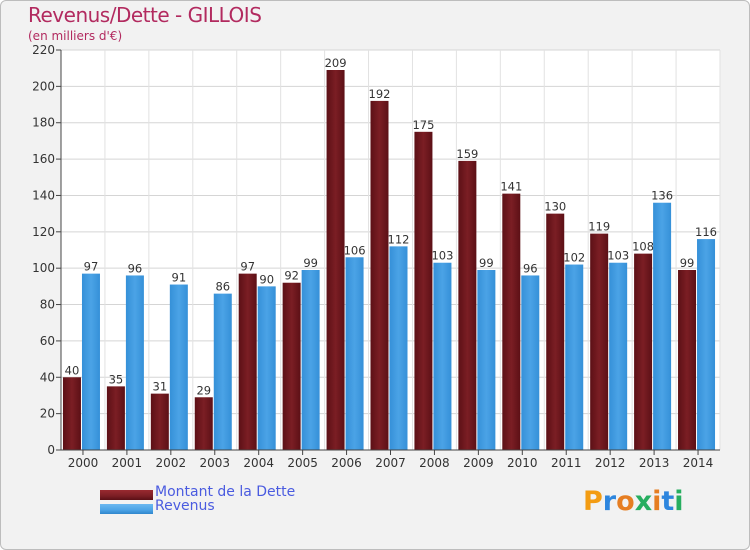 This screenshot has height=550, width=750. Describe the element at coordinates (668, 501) in the screenshot. I see `logo-letter: t` at that location.